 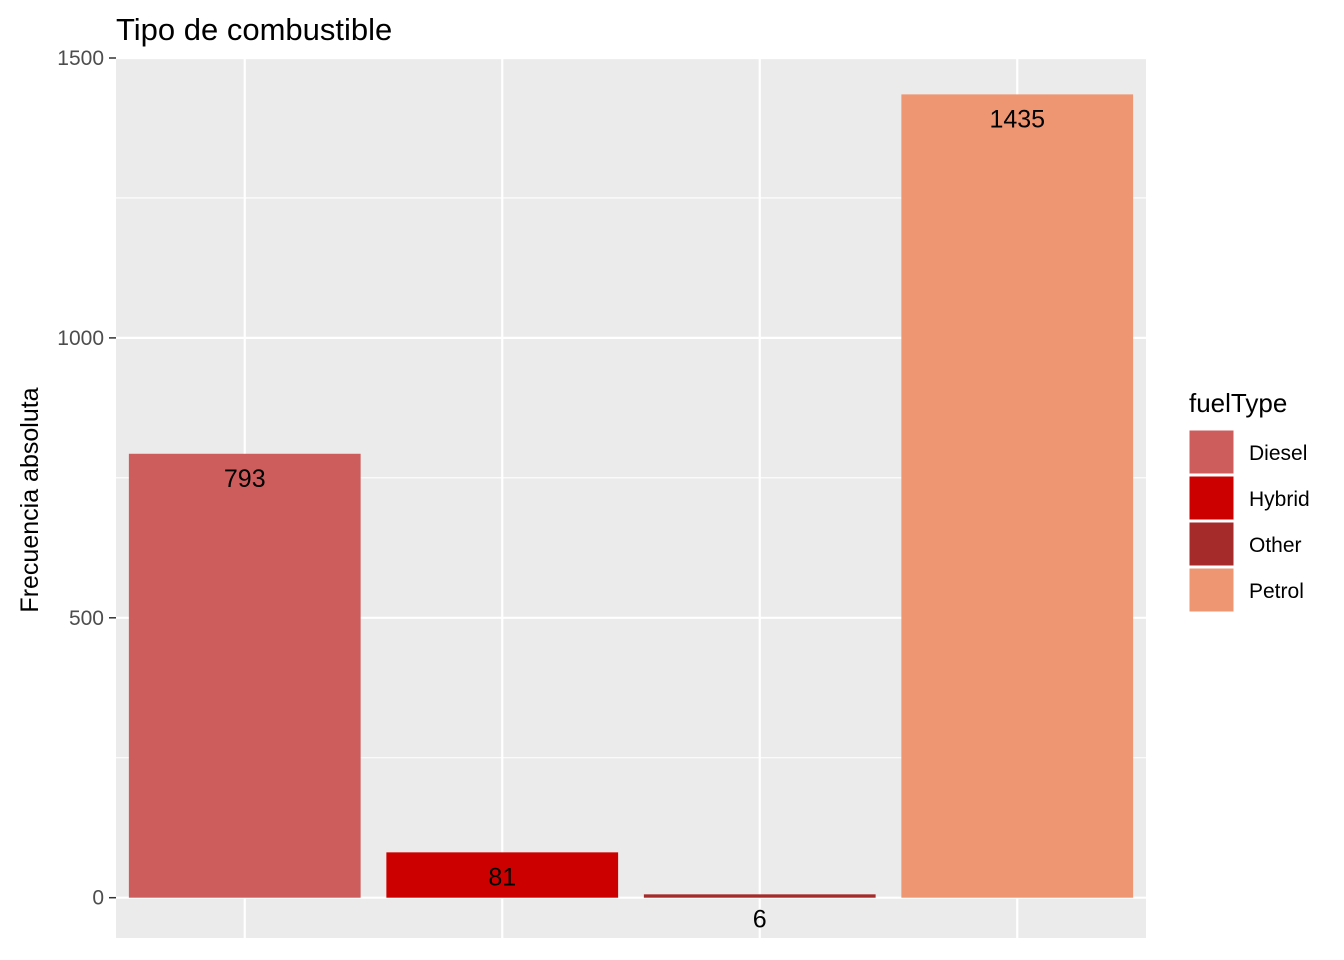 What do you see at coordinates (1017, 496) in the screenshot?
I see `bar-petrol` at bounding box center [1017, 496].